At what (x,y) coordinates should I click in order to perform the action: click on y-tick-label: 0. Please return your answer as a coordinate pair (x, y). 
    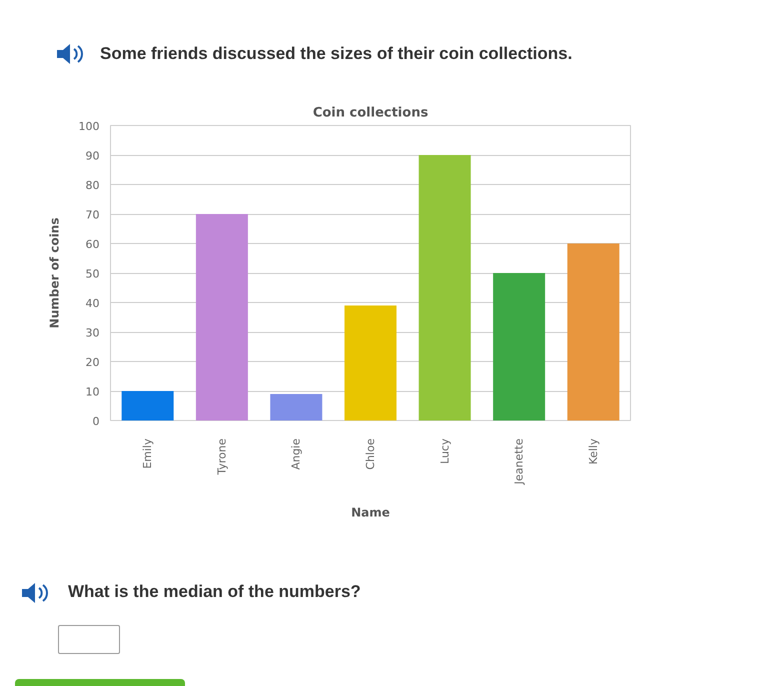
    Looking at the image, I should click on (96, 421).